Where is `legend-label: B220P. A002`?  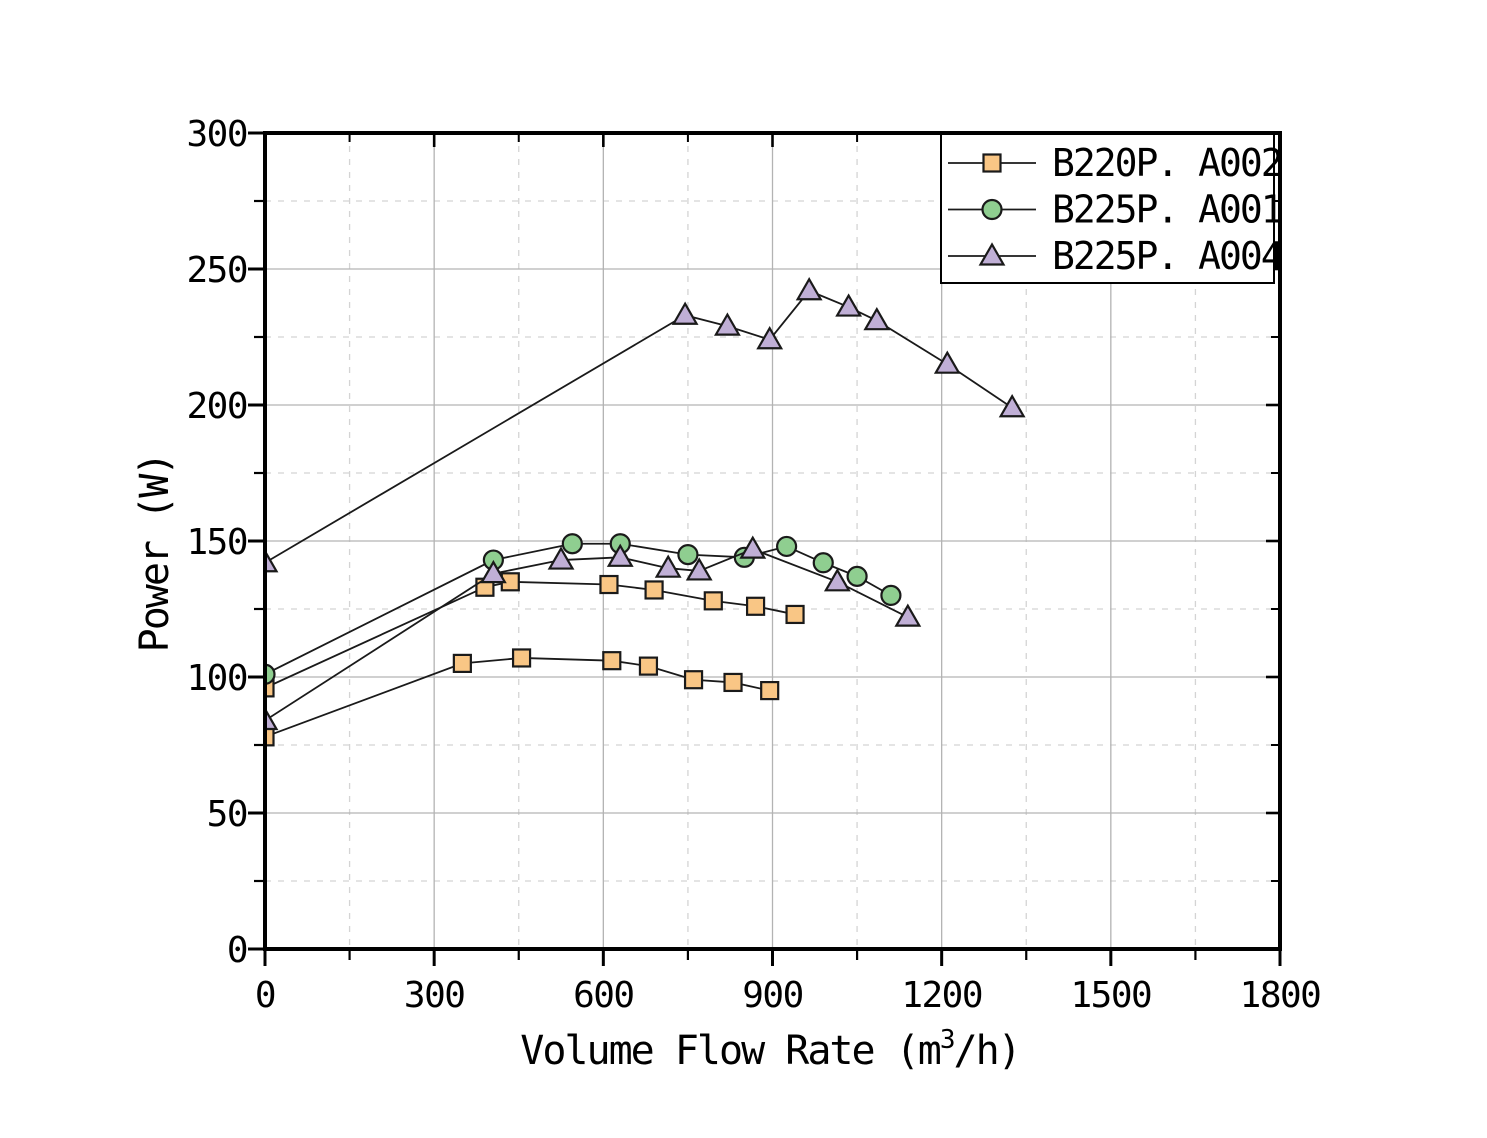
legend-label: B220P. A002 is located at coordinates (1167, 163).